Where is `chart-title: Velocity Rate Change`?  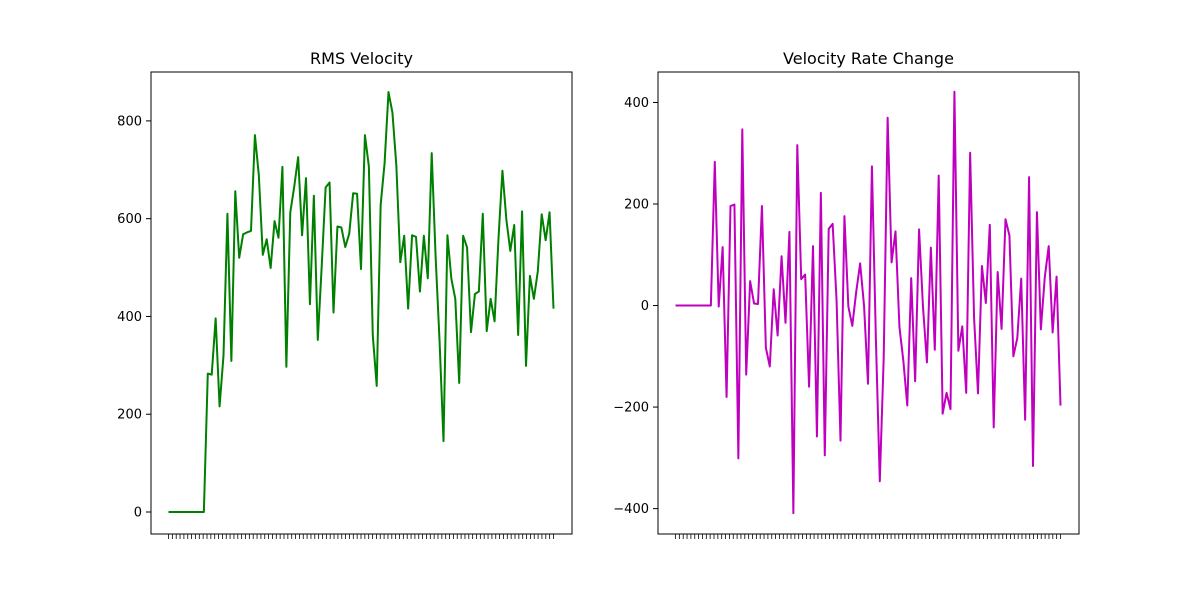
chart-title: Velocity Rate Change is located at coordinates (868, 58).